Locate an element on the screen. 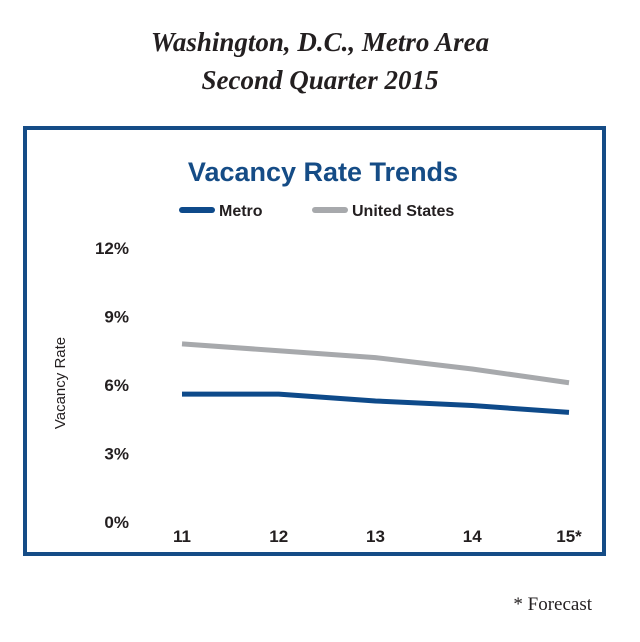  y-axis-label: Vacancy Rate is located at coordinates (60, 383).